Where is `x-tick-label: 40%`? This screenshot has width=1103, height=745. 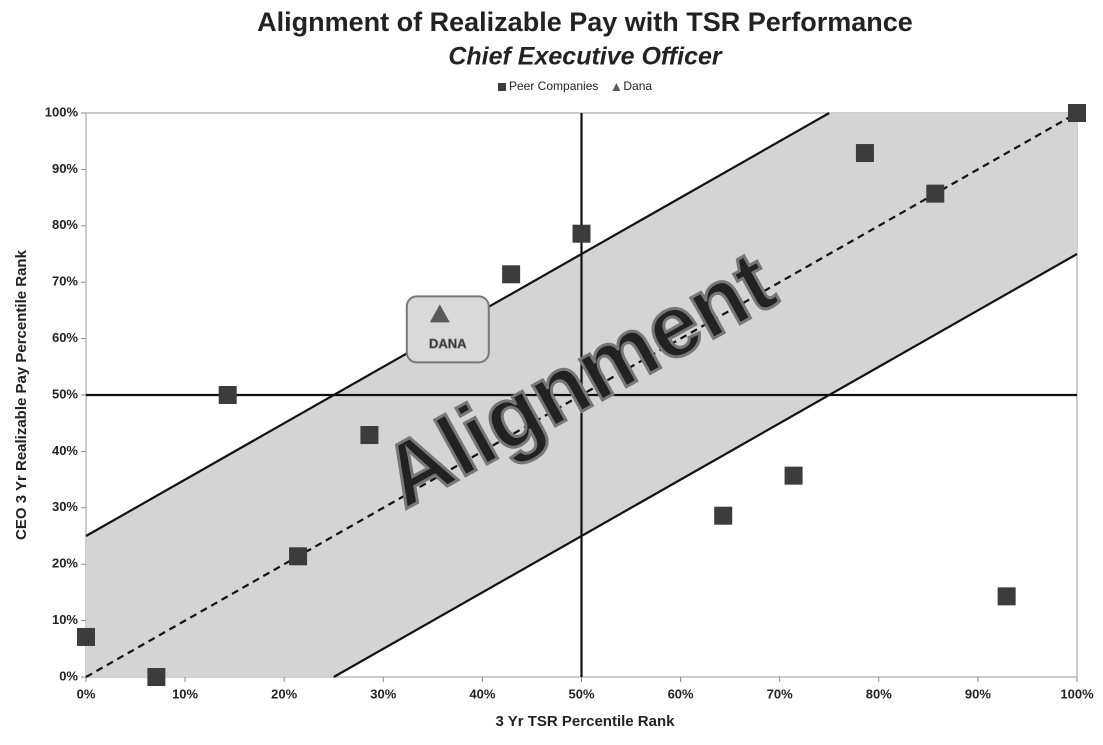 x-tick-label: 40% is located at coordinates (482, 693).